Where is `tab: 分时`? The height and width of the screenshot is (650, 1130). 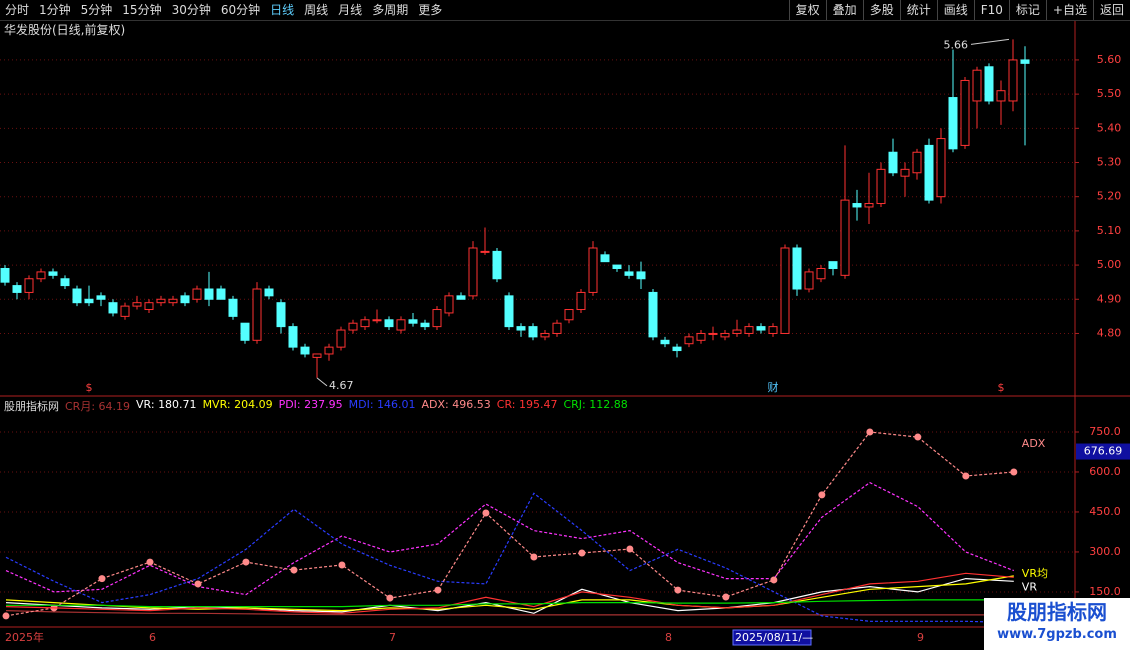
tab: 分时 is located at coordinates (17, 10).